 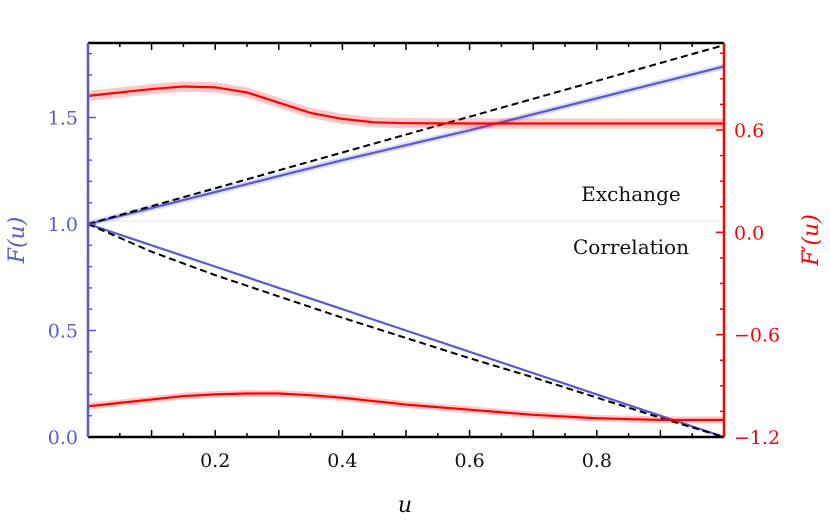 What do you see at coordinates (469, 461) in the screenshot?
I see `x-tick-label: 0.6` at bounding box center [469, 461].